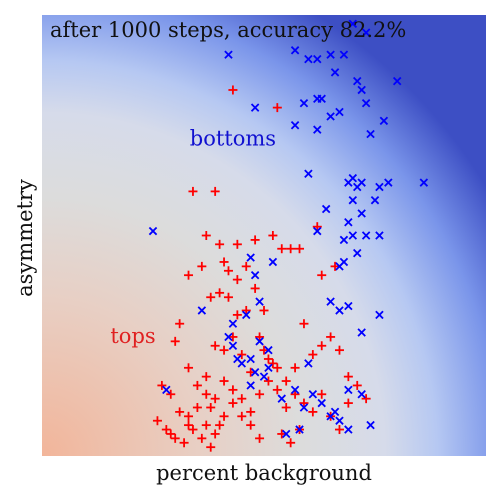  What do you see at coordinates (25, 238) in the screenshot?
I see `y-axis-label: asymmetry` at bounding box center [25, 238].